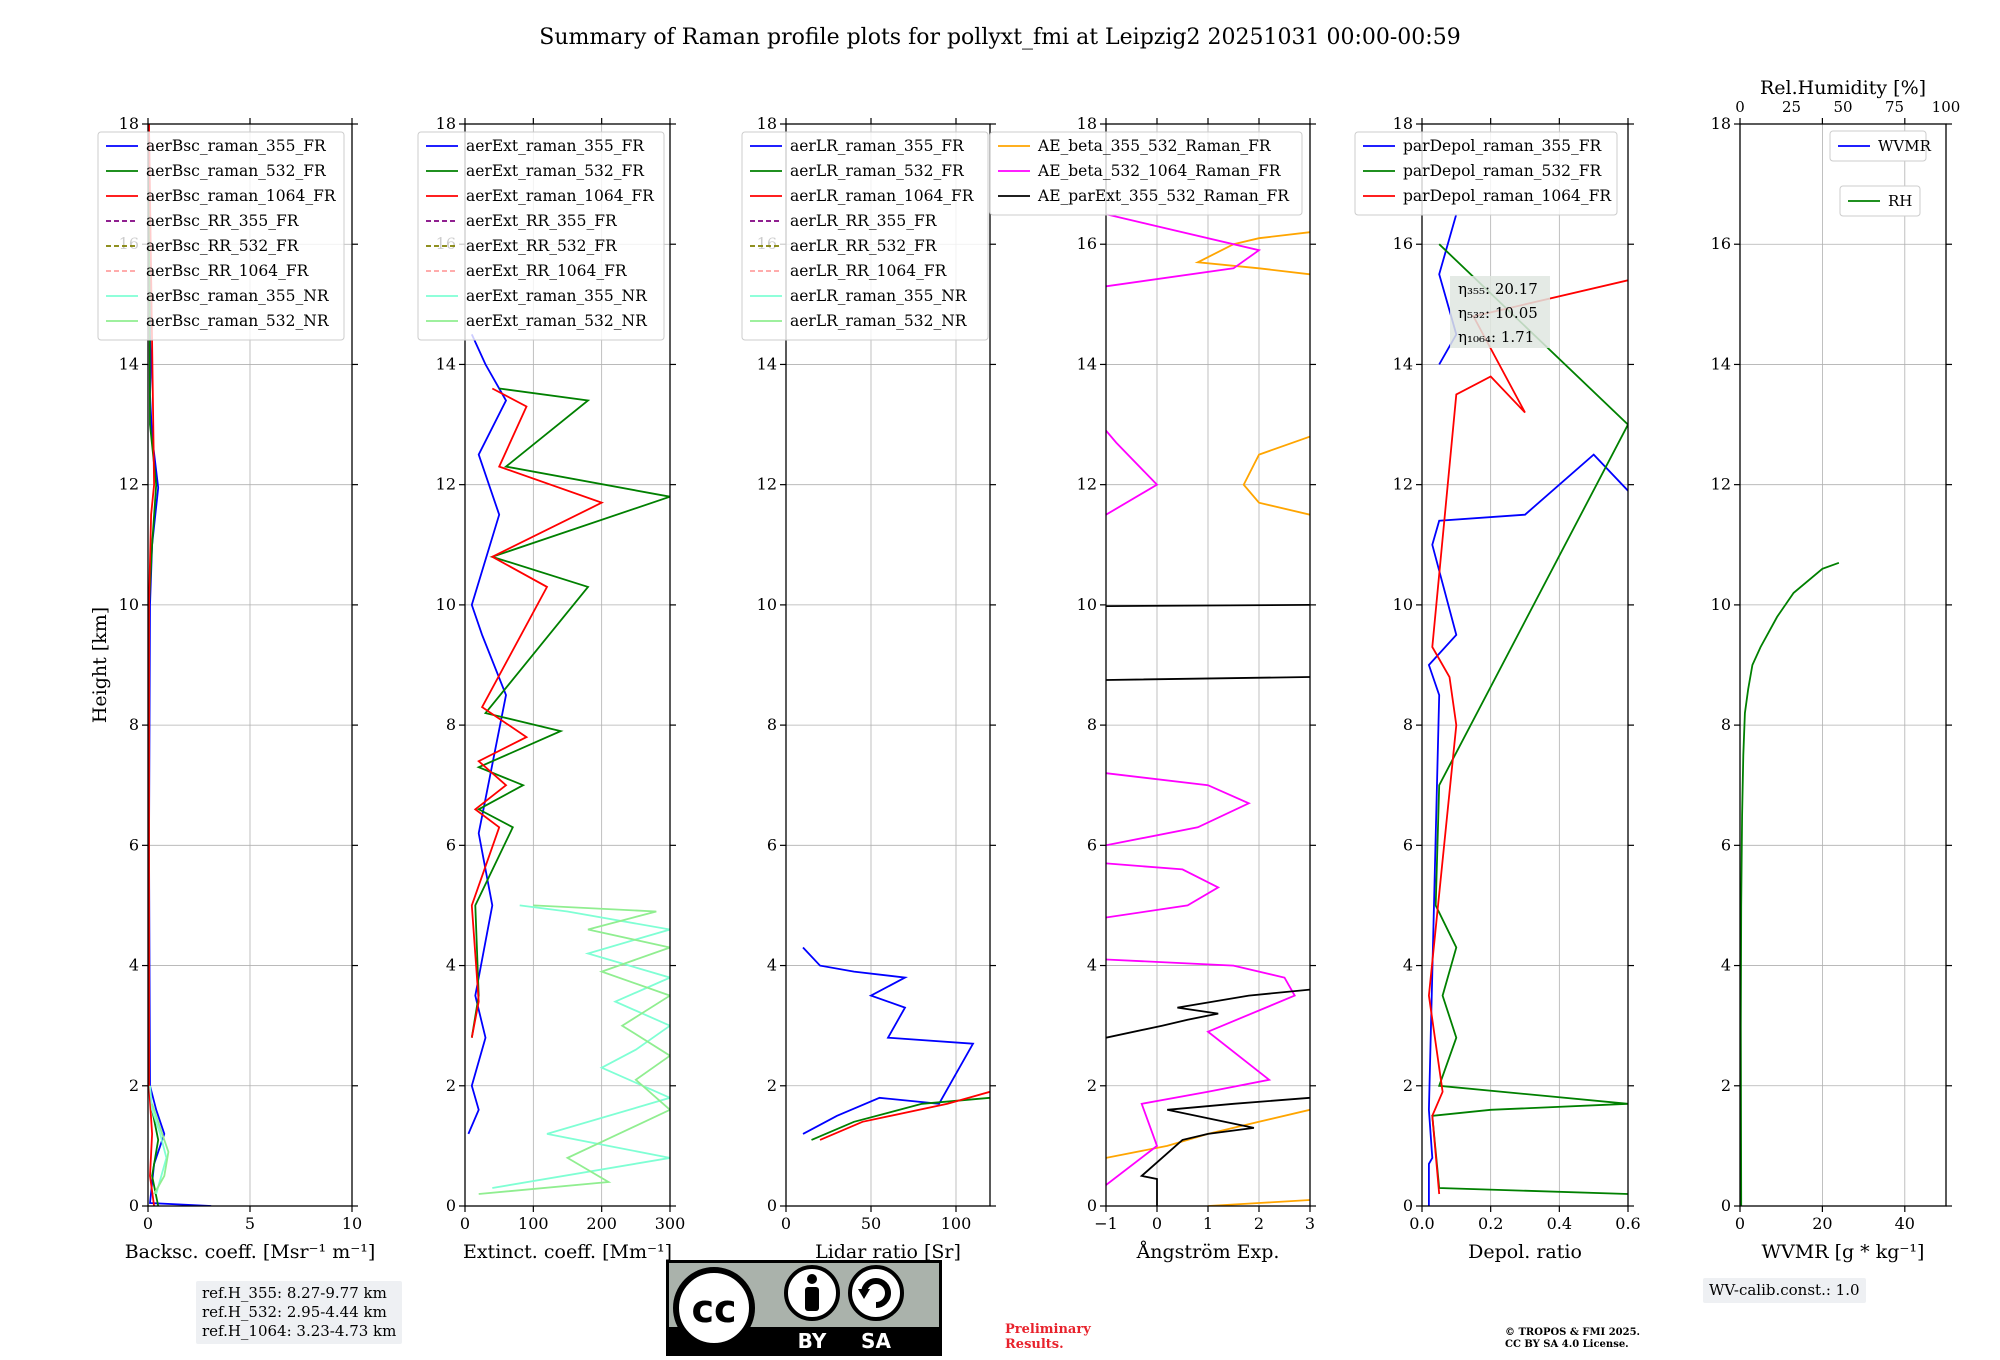 Image resolution: width=2000 pixels, height=1360 pixels. I want to click on legend-label: aerBsc_raman_532_FR, so click(236, 171).